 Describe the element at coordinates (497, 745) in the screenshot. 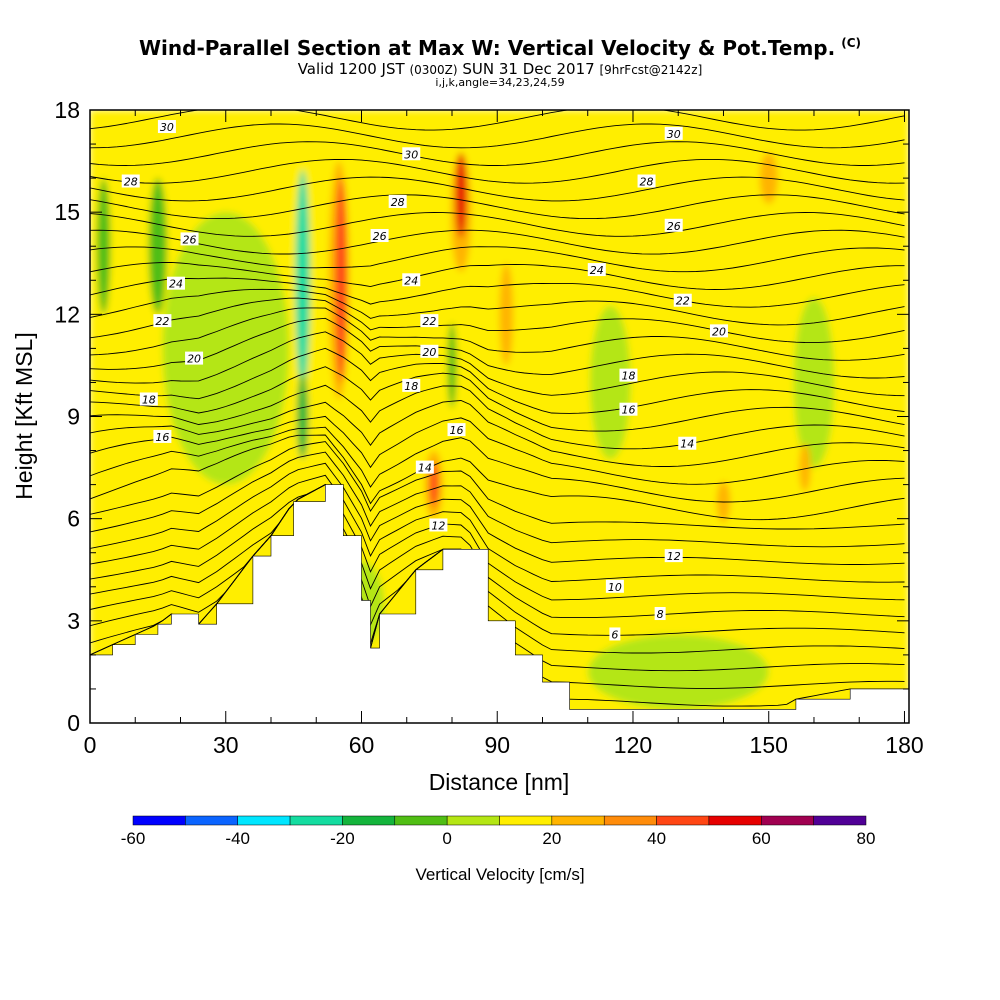

I see `x-tick-label: 90` at that location.